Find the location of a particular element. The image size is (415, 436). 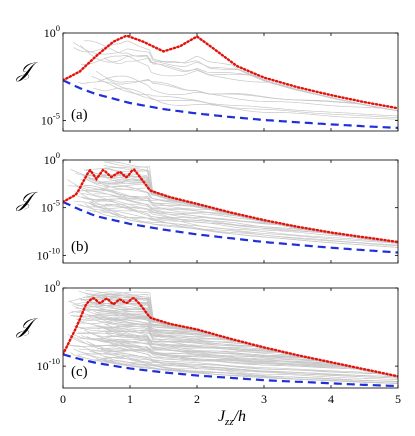

x-axis-label: Jzz/h is located at coordinates (232, 418).